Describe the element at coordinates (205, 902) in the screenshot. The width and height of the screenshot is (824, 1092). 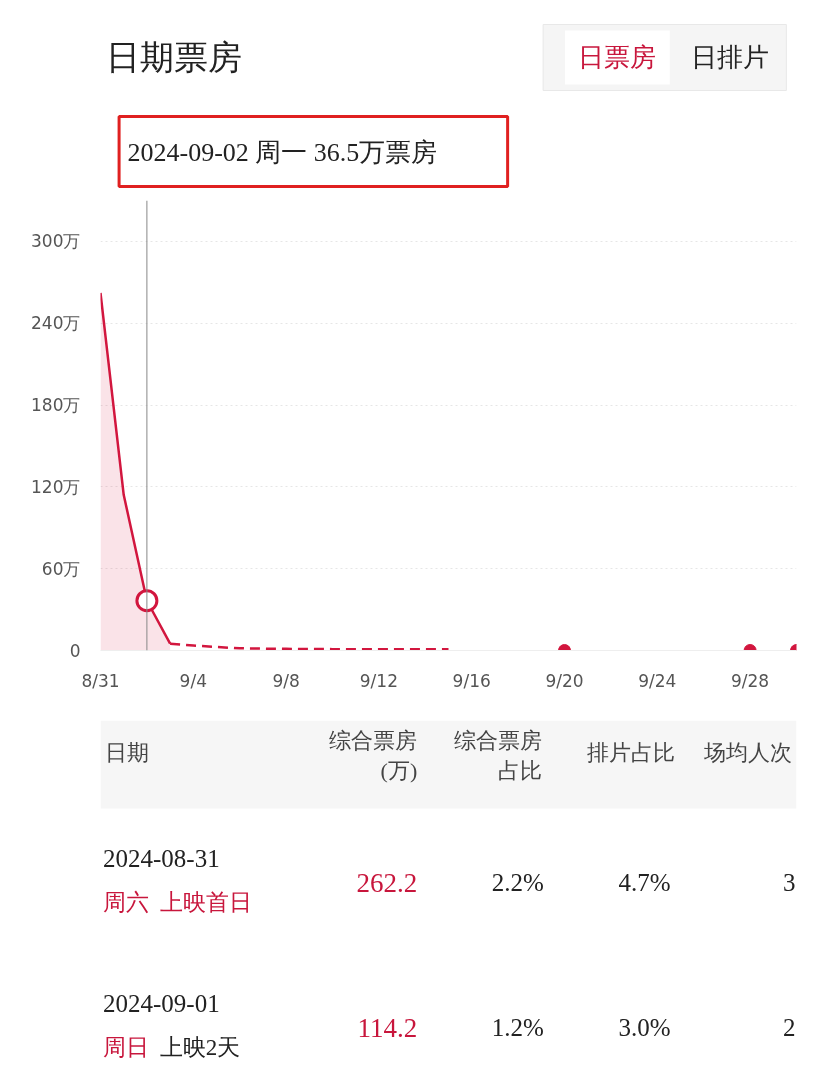
I see `text: 上映首日` at that location.